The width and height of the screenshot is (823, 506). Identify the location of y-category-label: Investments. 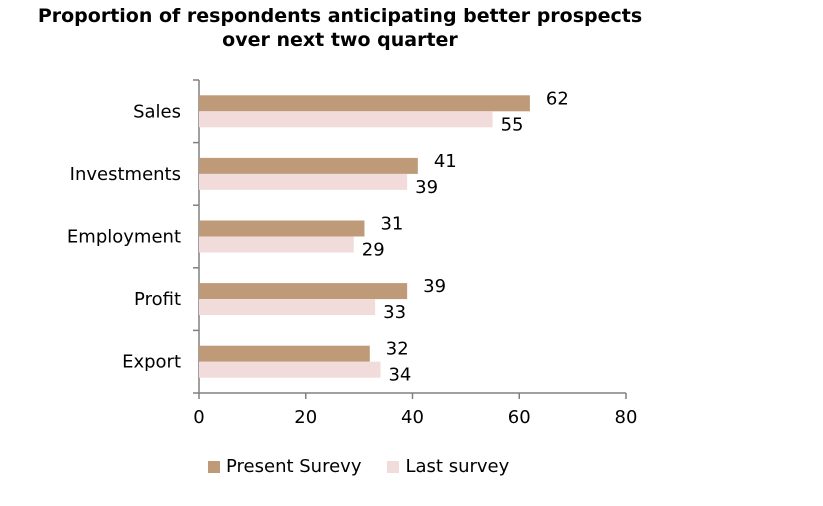
(125, 174).